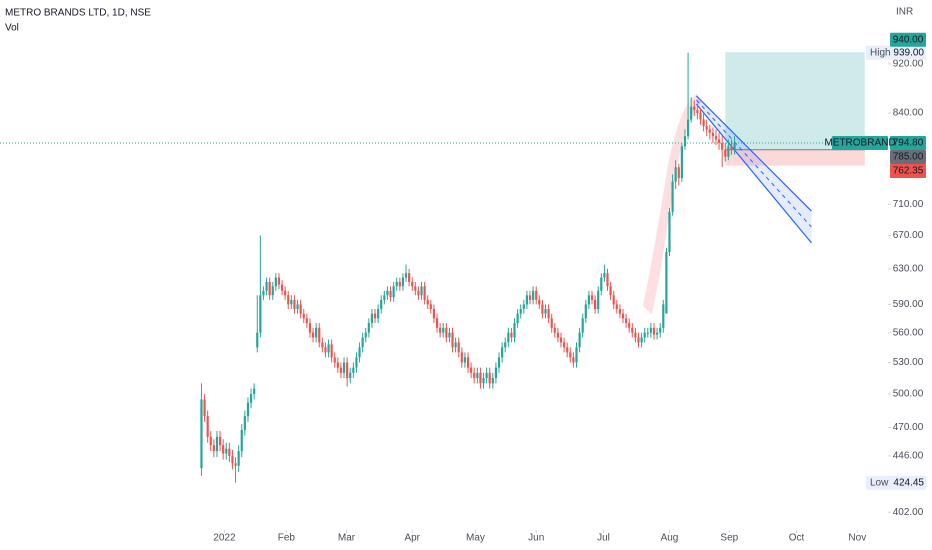  Describe the element at coordinates (908, 204) in the screenshot. I see `y-tick-label: 710.00` at that location.